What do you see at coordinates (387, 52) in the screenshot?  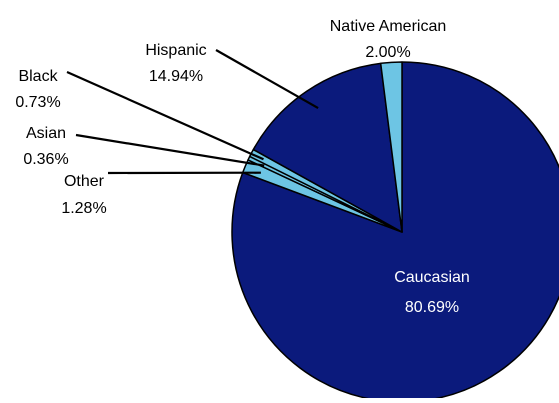 I see `slice-value-native-american: 2.00%` at bounding box center [387, 52].